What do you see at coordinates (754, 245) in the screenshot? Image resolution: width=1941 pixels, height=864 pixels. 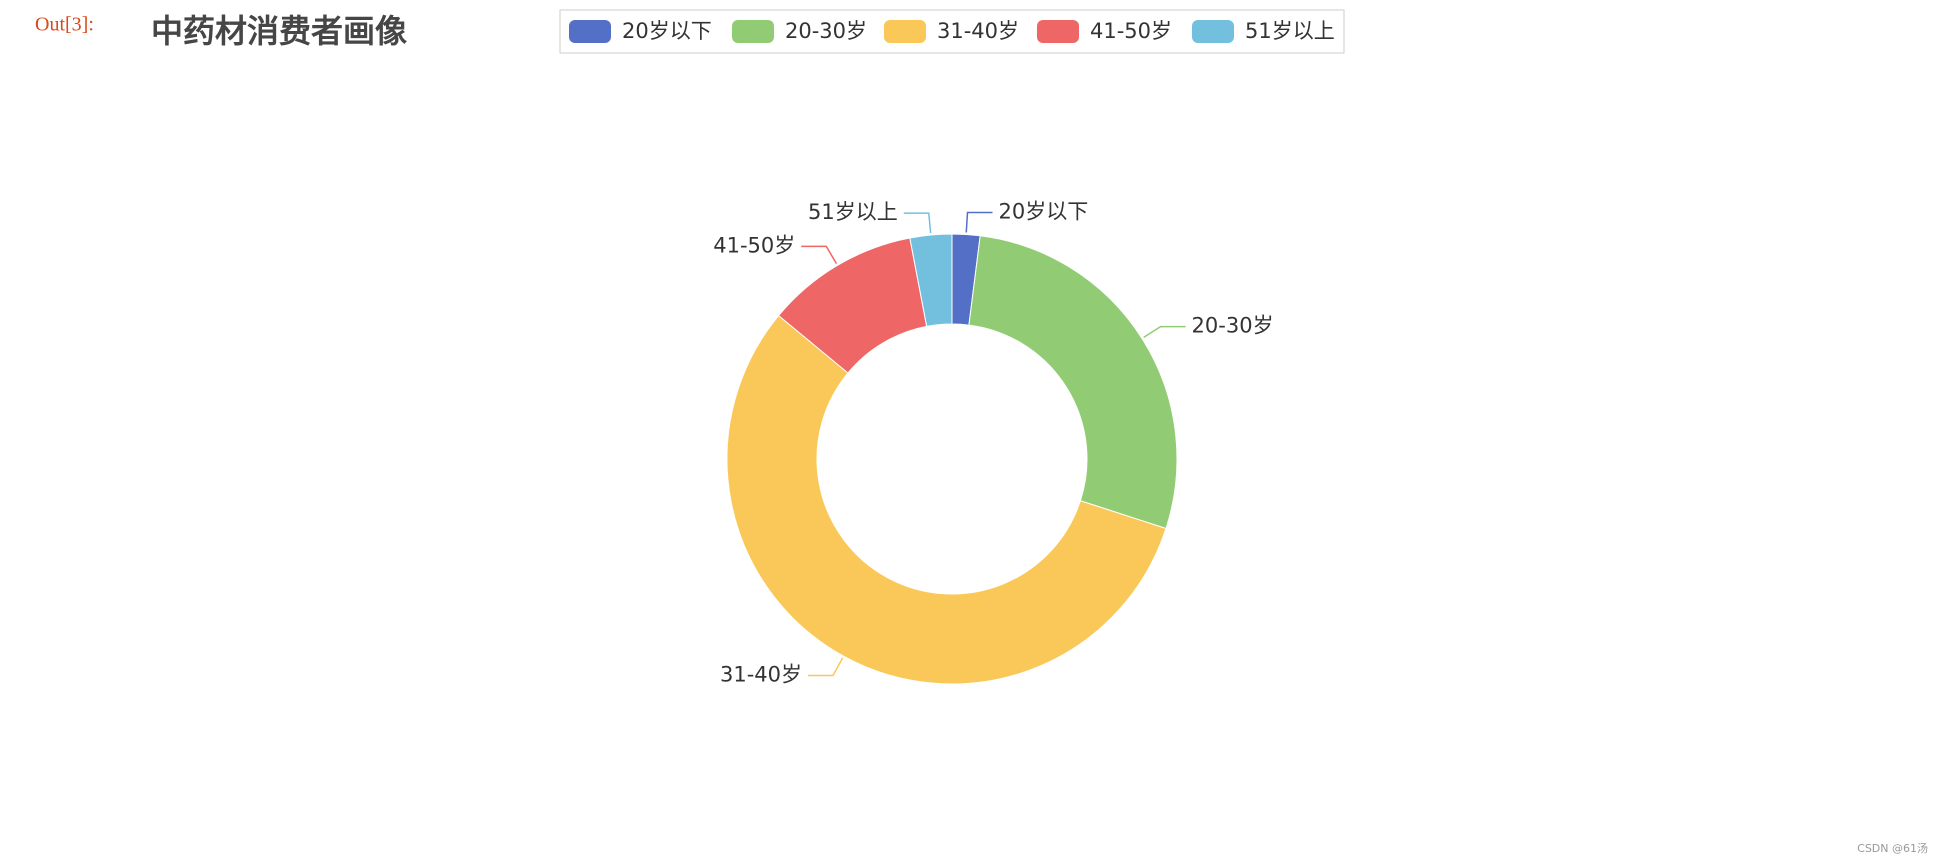 I see `slice-label: 41-50岁` at bounding box center [754, 245].